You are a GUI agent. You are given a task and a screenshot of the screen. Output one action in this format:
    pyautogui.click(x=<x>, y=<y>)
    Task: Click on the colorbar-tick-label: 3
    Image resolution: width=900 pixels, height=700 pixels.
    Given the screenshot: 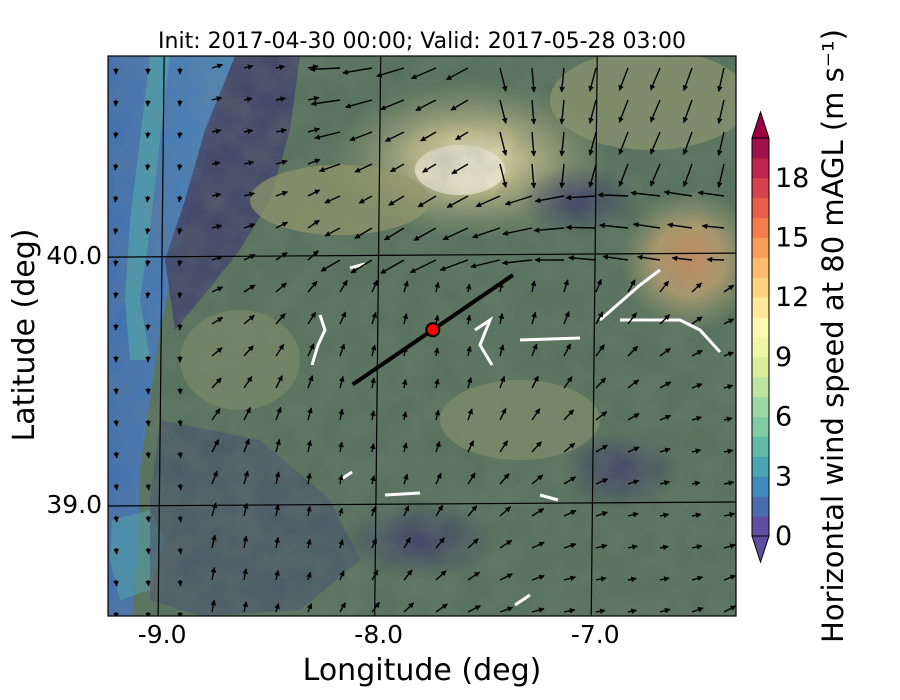 What is the action you would take?
    pyautogui.click(x=783, y=476)
    